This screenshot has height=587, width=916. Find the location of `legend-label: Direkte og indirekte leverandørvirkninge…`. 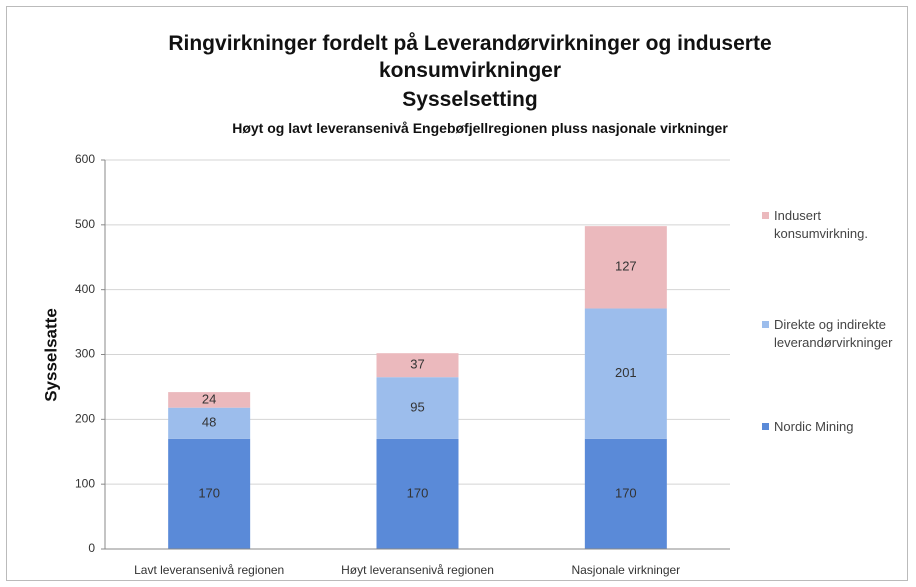

legend-label: Direkte og indirekte leverandørvirkninge… is located at coordinates (833, 333).